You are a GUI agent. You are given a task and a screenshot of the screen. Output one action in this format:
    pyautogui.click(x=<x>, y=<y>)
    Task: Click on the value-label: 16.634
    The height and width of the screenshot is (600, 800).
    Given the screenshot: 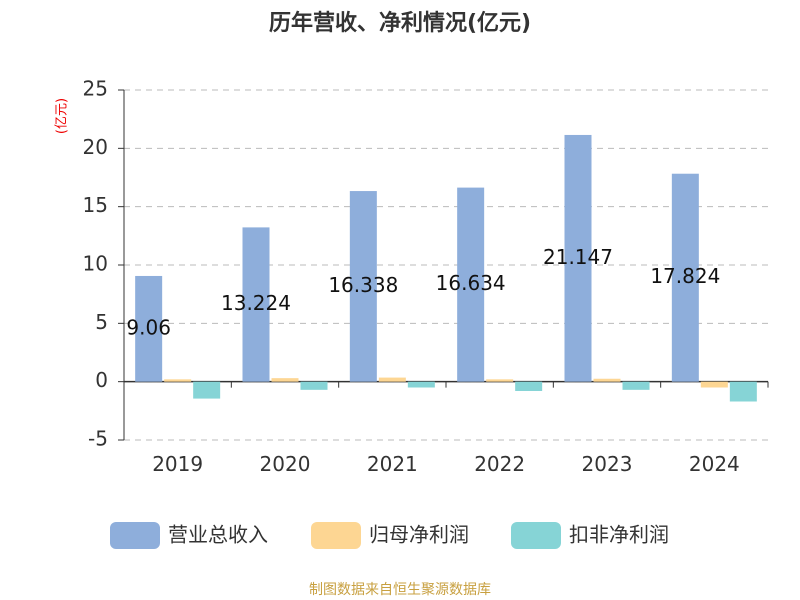 What is the action you would take?
    pyautogui.click(x=471, y=283)
    